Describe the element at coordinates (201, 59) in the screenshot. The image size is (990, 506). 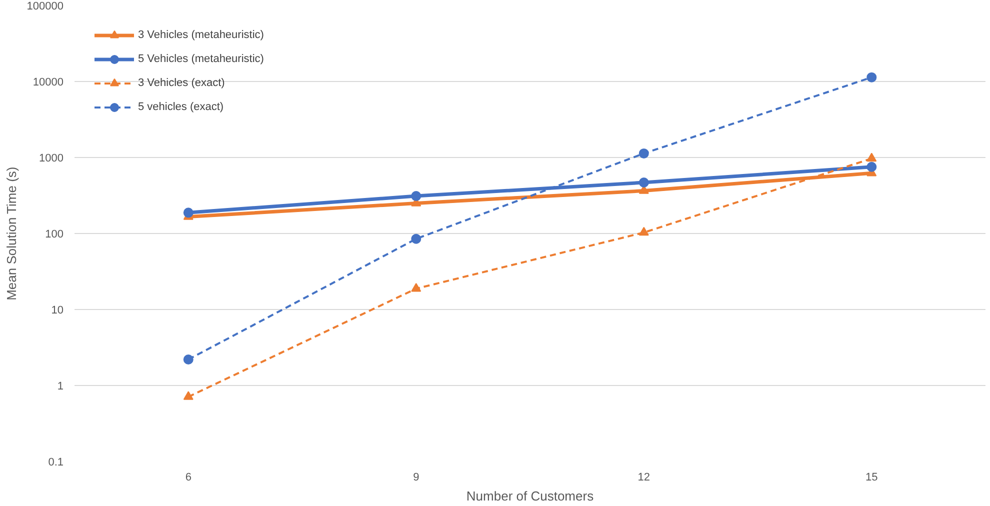
I see `legend-label: 5 Vehicles (metaheuristic)` at that location.